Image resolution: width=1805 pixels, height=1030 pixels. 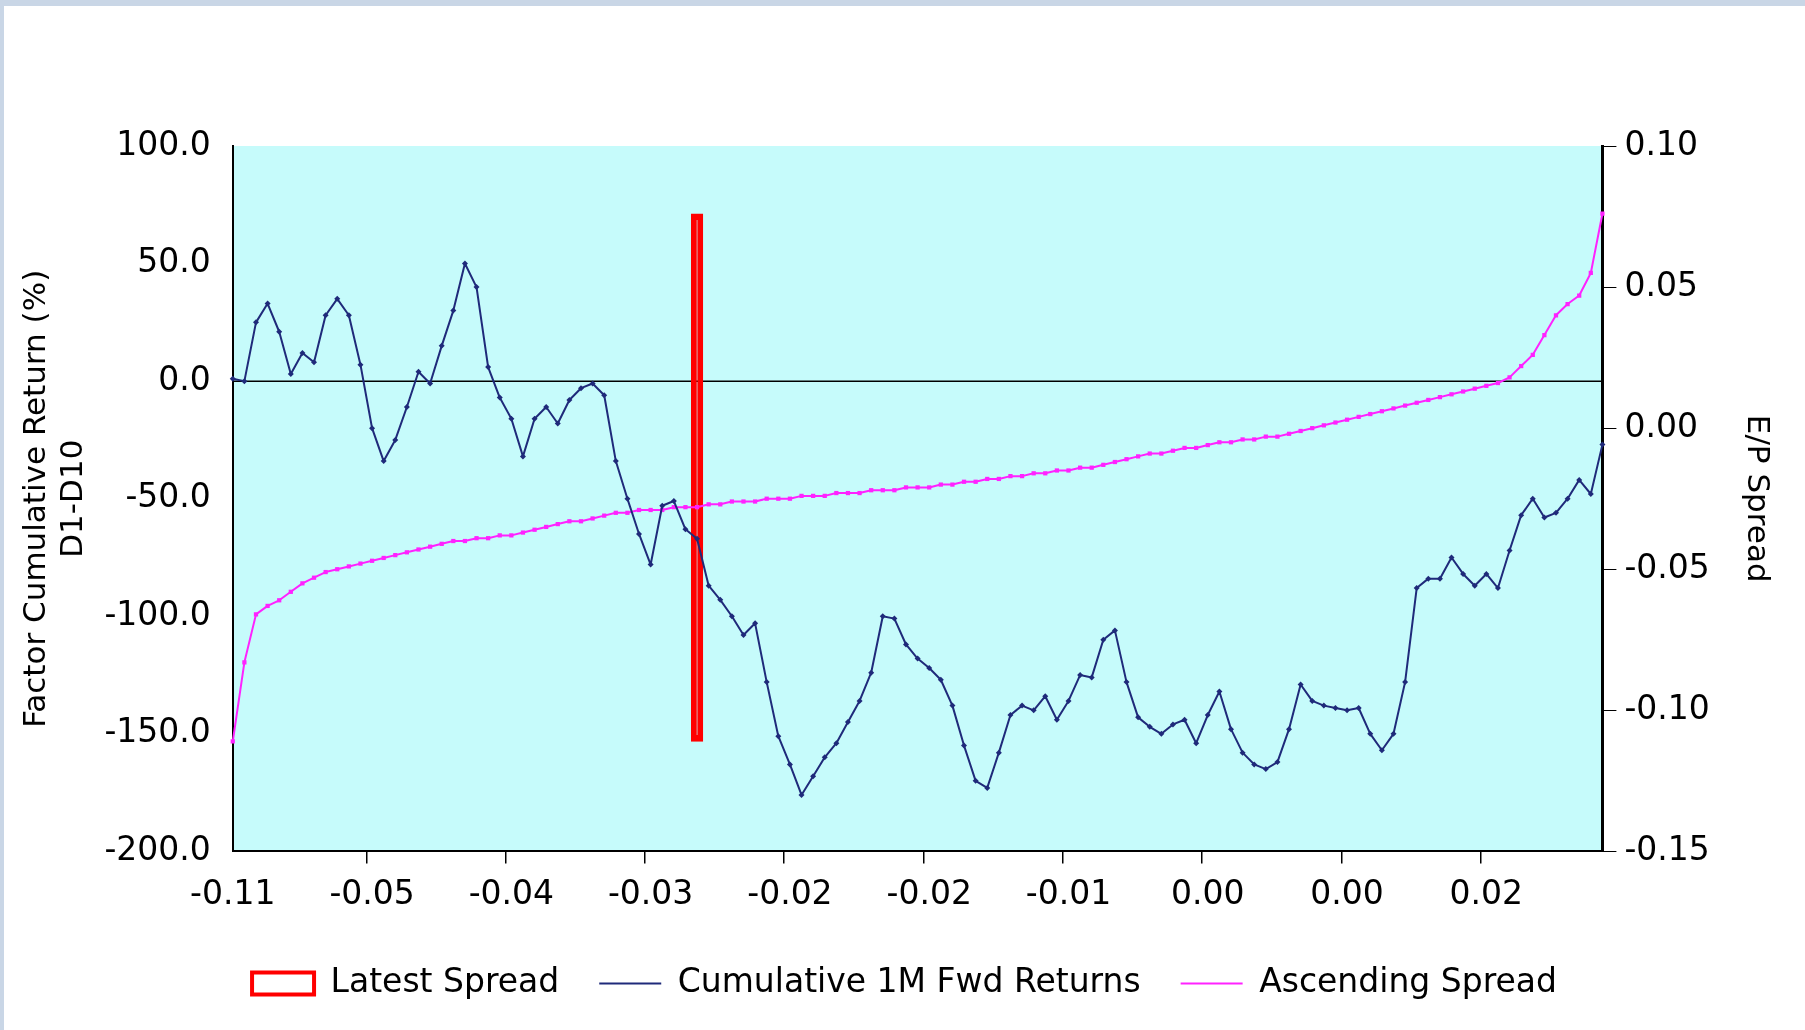 I want to click on y-tick-label: -100.0, so click(x=157, y=613).